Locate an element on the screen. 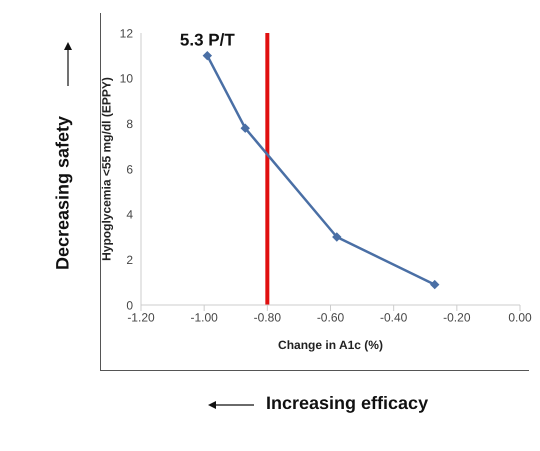 This screenshot has width=540, height=451. y-axis-title: Hypoglycemia <55 mg/dl (EPPY) is located at coordinates (106, 169).